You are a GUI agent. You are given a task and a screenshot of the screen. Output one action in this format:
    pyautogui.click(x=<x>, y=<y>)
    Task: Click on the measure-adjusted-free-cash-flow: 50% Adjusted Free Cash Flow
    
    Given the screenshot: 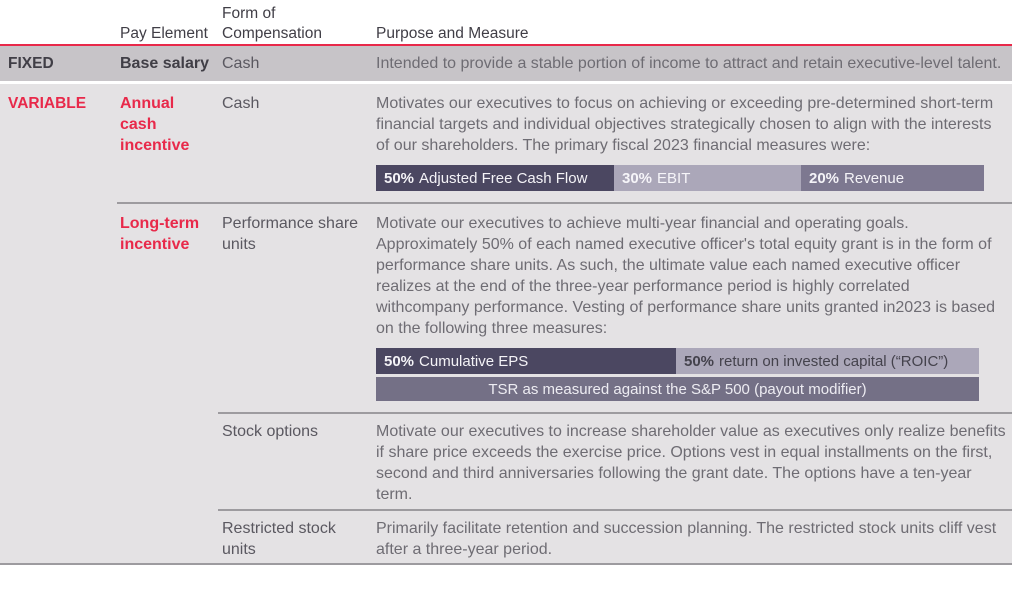 What is the action you would take?
    pyautogui.click(x=495, y=178)
    